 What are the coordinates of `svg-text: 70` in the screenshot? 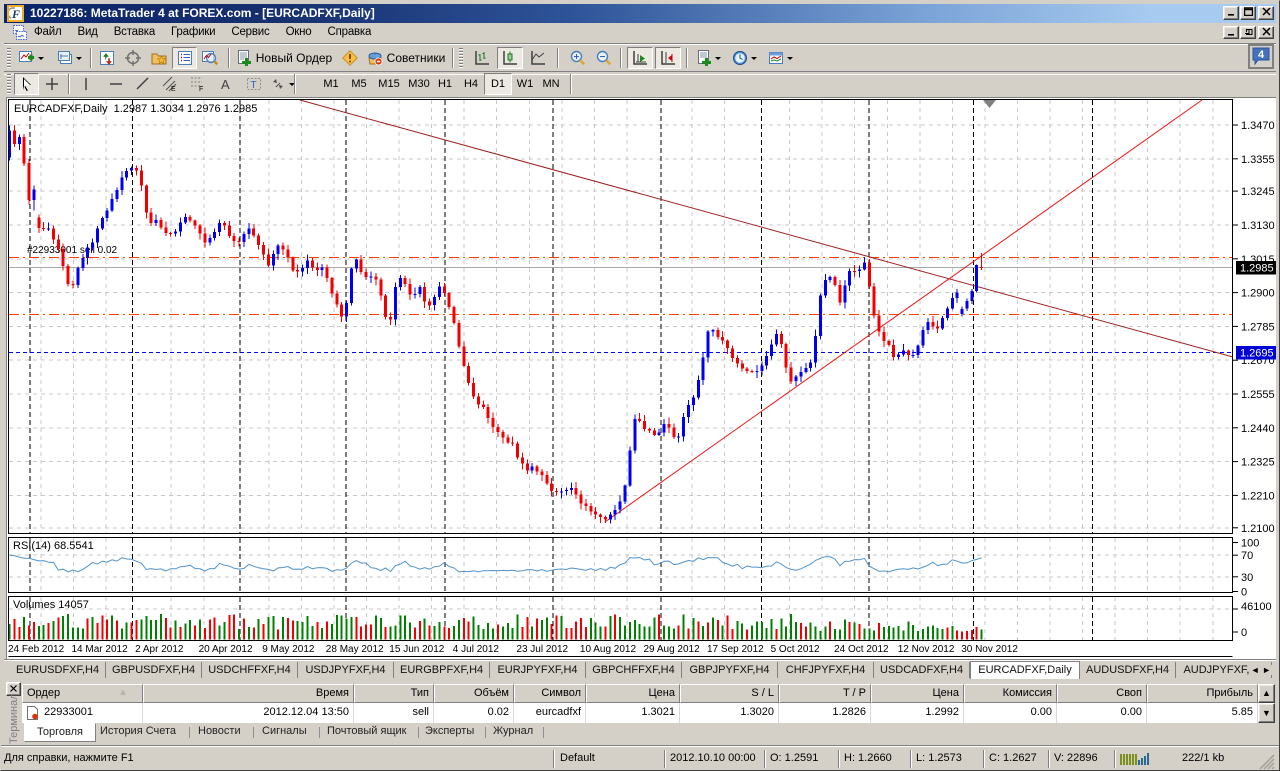 It's located at (1247, 556).